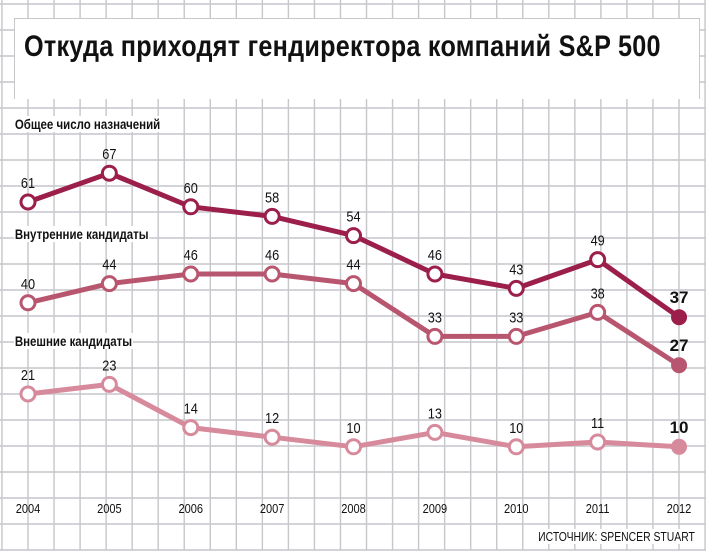  I want to click on data-label: 49, so click(598, 240).